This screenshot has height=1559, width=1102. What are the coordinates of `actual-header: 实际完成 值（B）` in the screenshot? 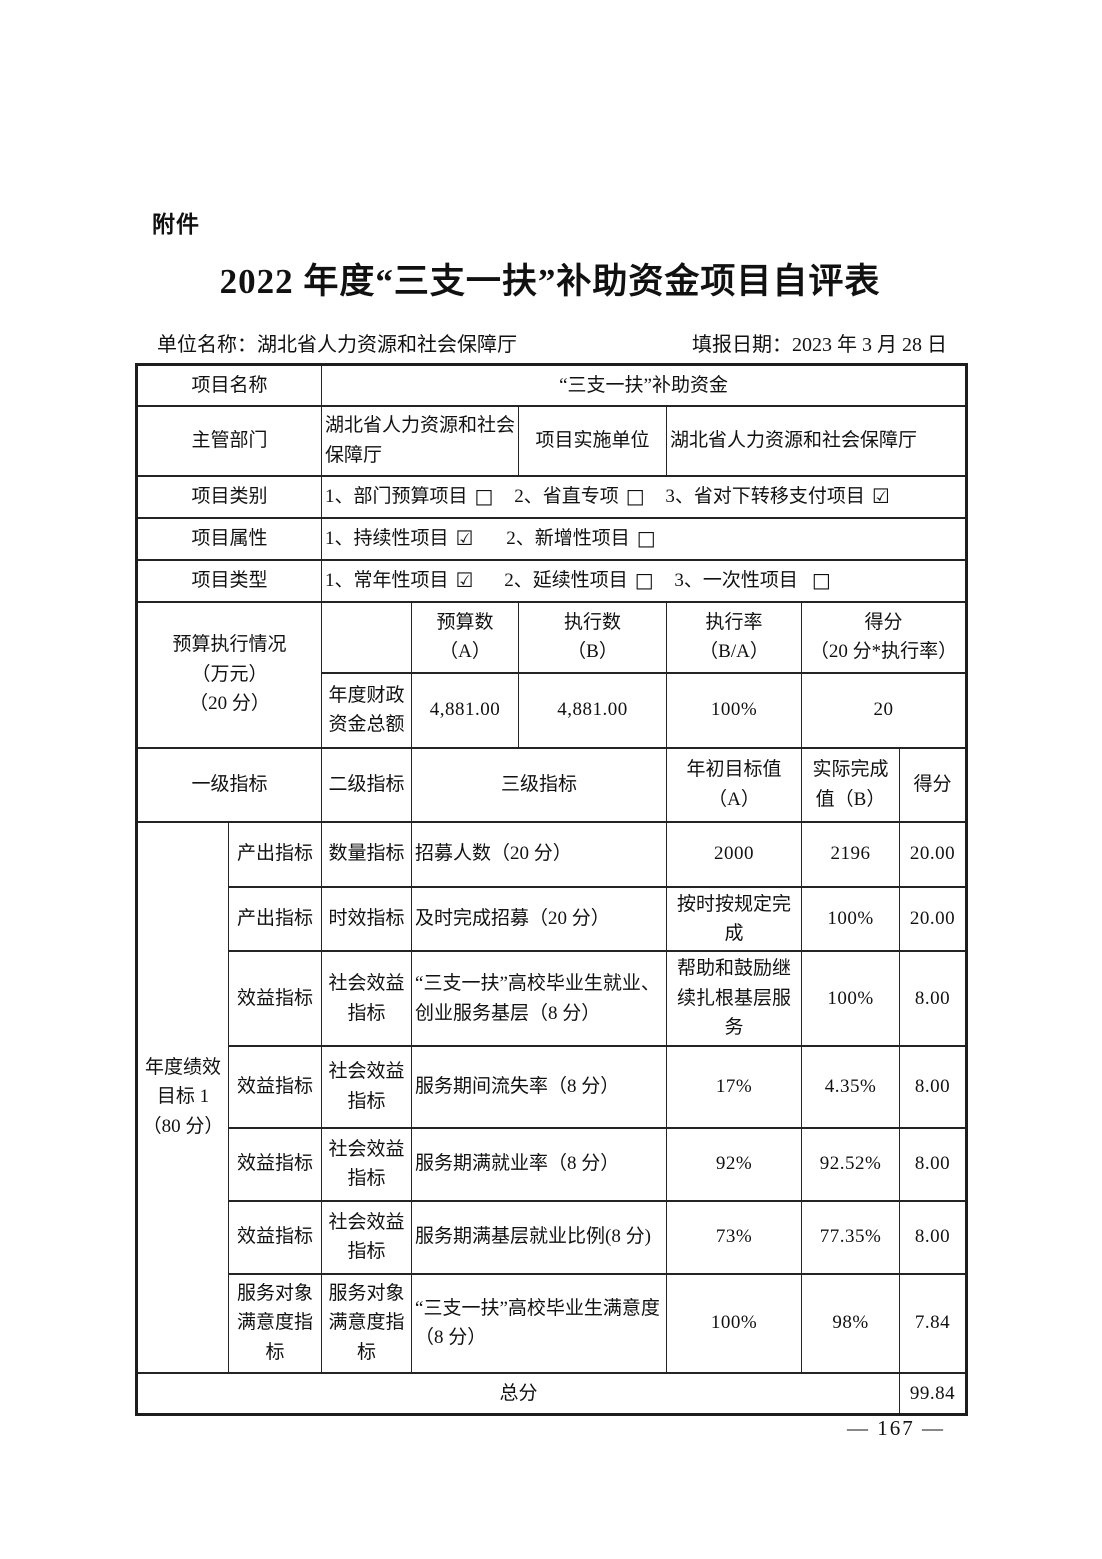 It's located at (851, 784).